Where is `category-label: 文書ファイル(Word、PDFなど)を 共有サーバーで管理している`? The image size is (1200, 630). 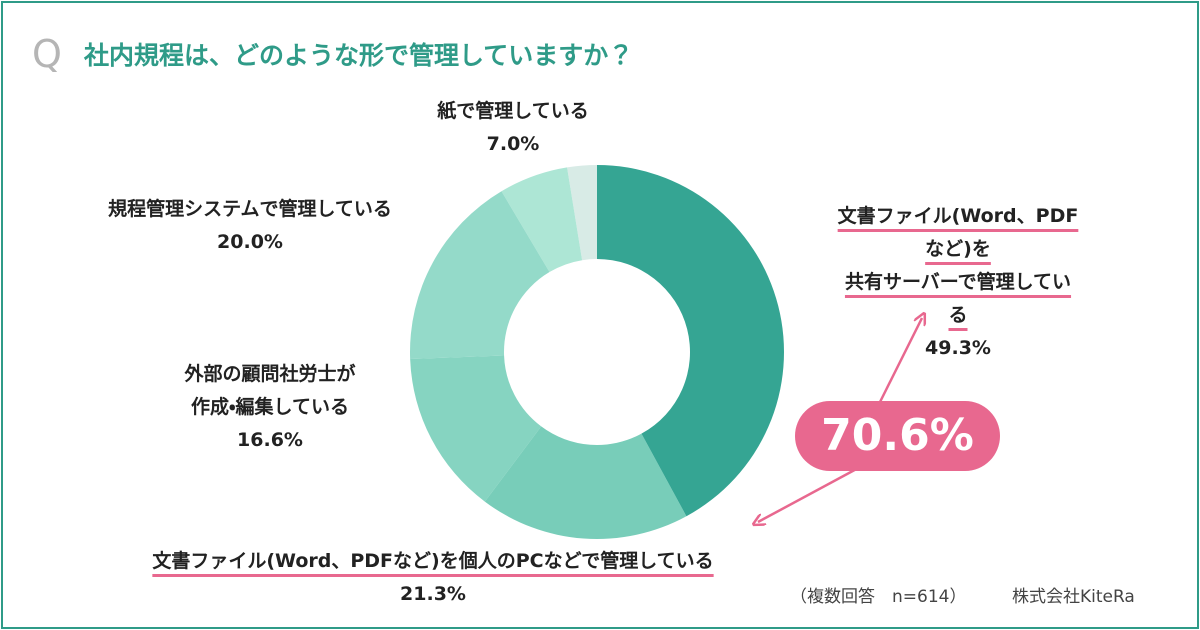 category-label: 文書ファイル(Word、PDFなど)を 共有サーバーで管理している is located at coordinates (958, 265).